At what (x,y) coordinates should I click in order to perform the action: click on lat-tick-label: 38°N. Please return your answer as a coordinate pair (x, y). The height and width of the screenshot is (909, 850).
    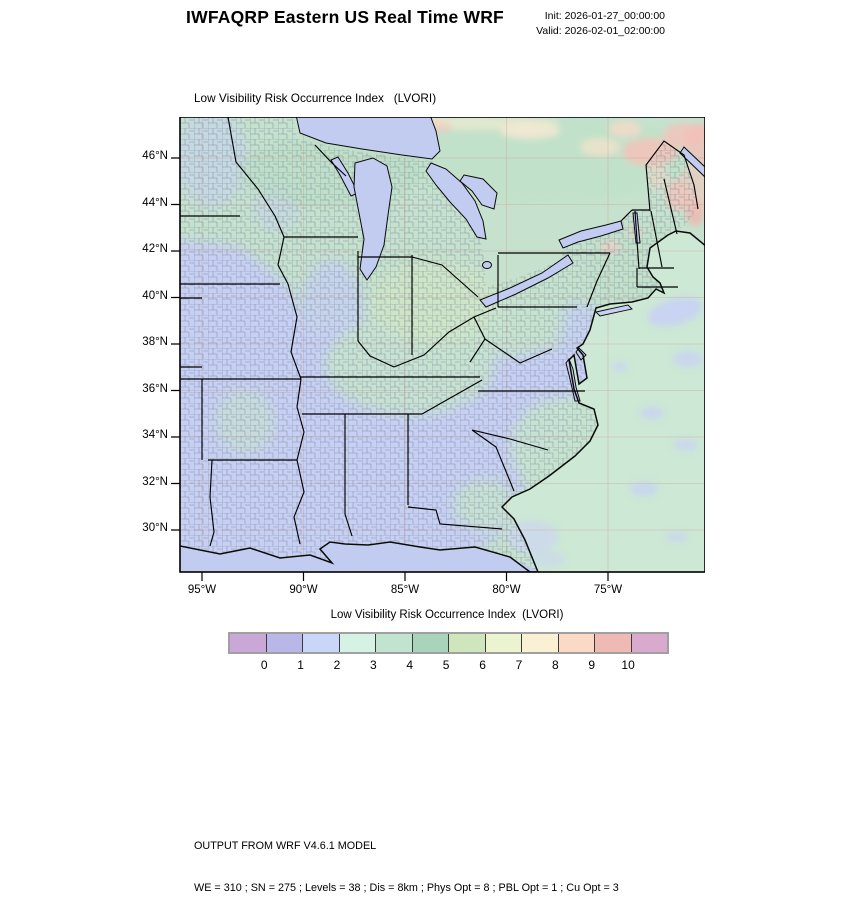
    Looking at the image, I should click on (155, 342).